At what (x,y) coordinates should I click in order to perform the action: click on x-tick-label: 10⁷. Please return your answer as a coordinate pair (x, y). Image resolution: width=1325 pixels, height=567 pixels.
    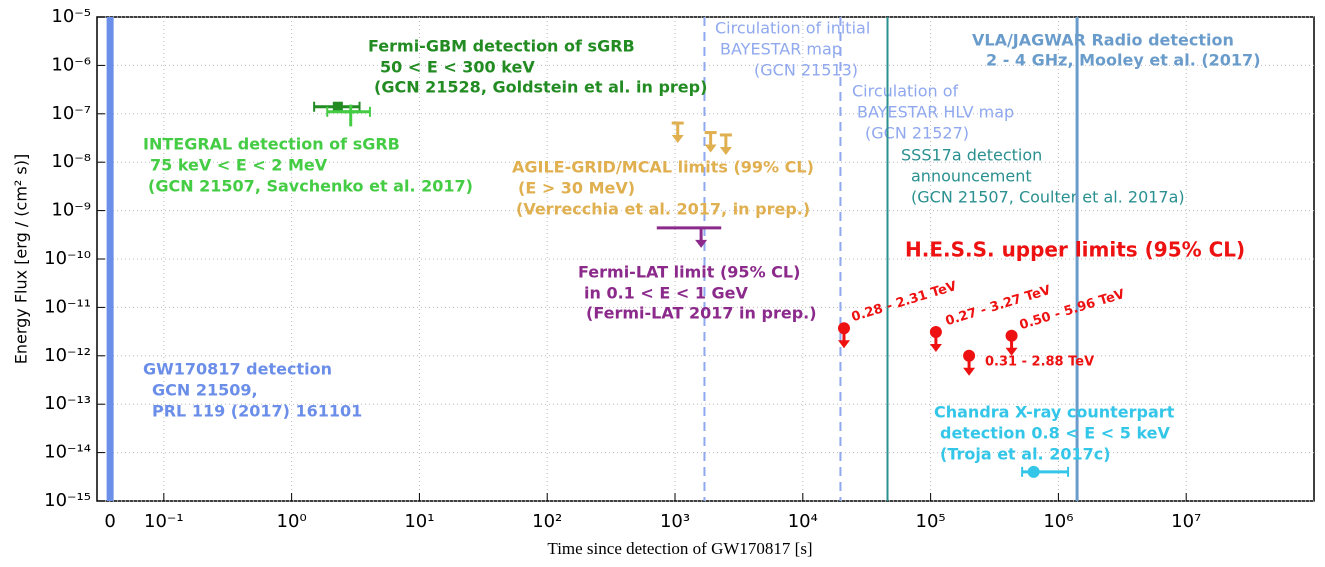
    Looking at the image, I should click on (1186, 521).